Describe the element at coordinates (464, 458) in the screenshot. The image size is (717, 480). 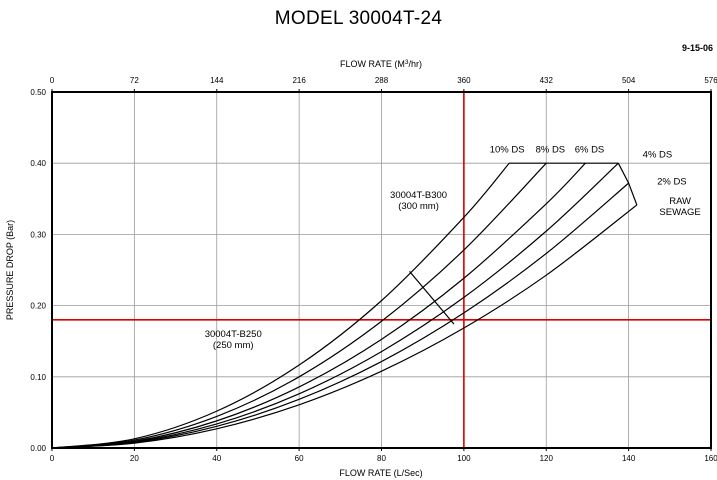
I see `x-tick-label: 100` at that location.